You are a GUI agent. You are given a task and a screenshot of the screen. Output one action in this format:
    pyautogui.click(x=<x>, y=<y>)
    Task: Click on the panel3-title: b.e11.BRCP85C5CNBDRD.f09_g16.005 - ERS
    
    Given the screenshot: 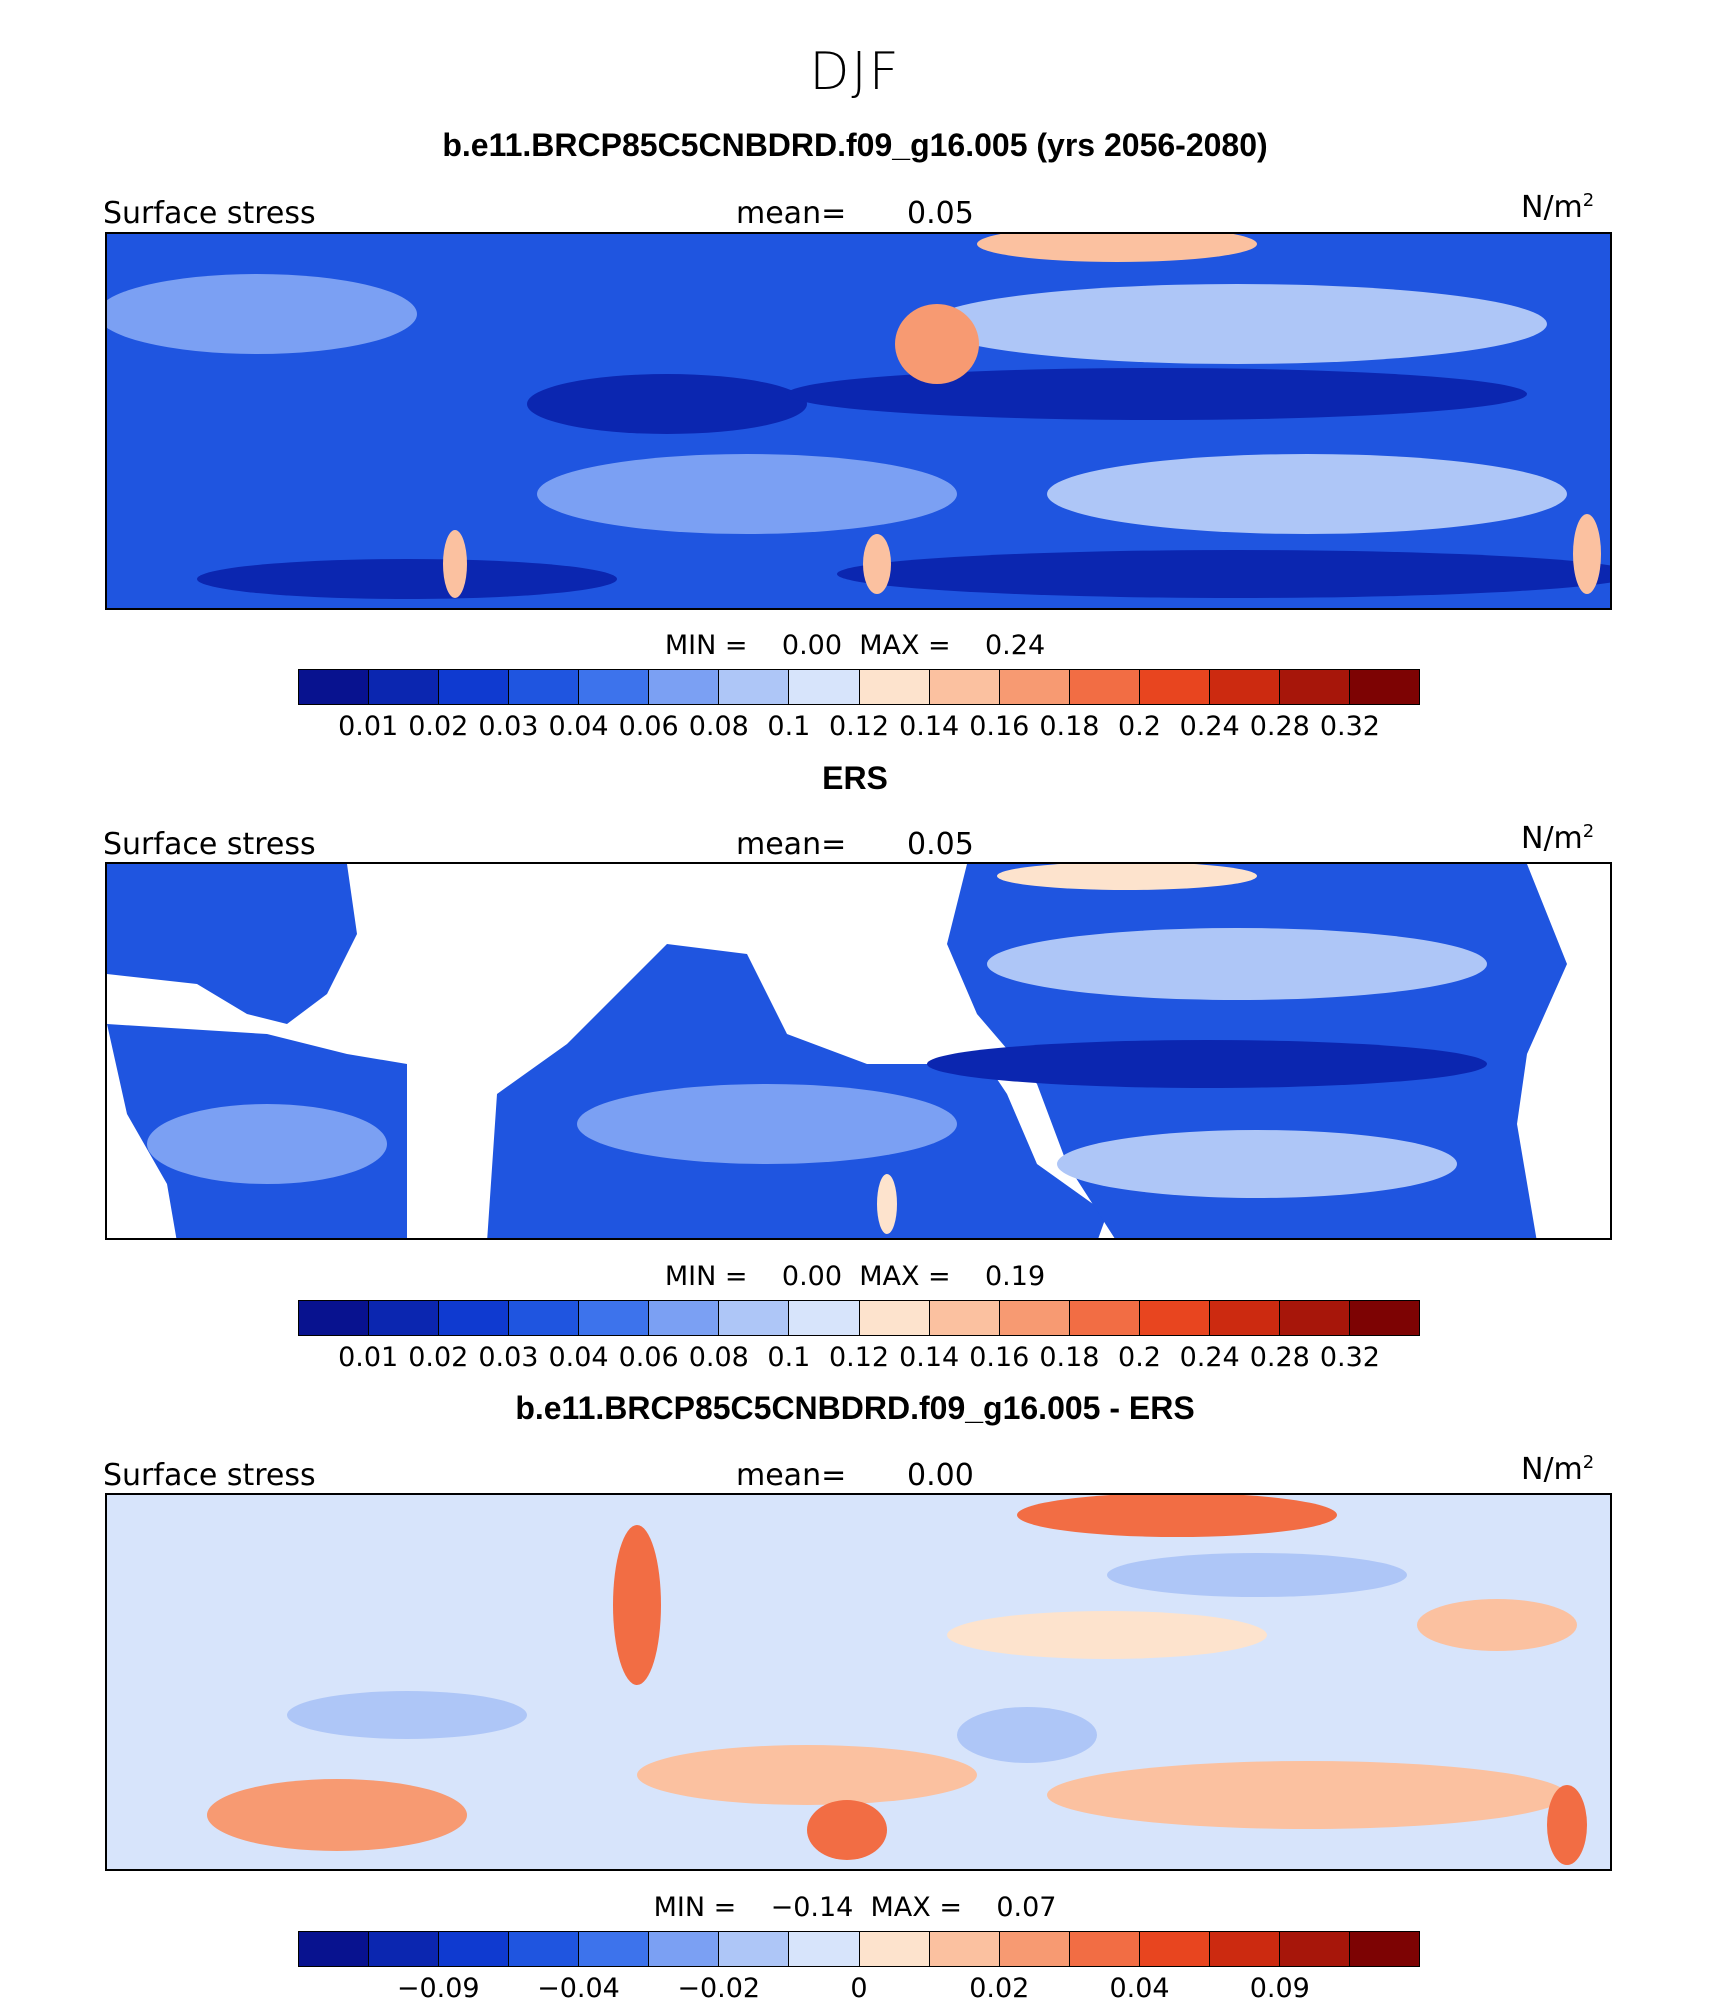 What is the action you would take?
    pyautogui.click(x=855, y=1408)
    